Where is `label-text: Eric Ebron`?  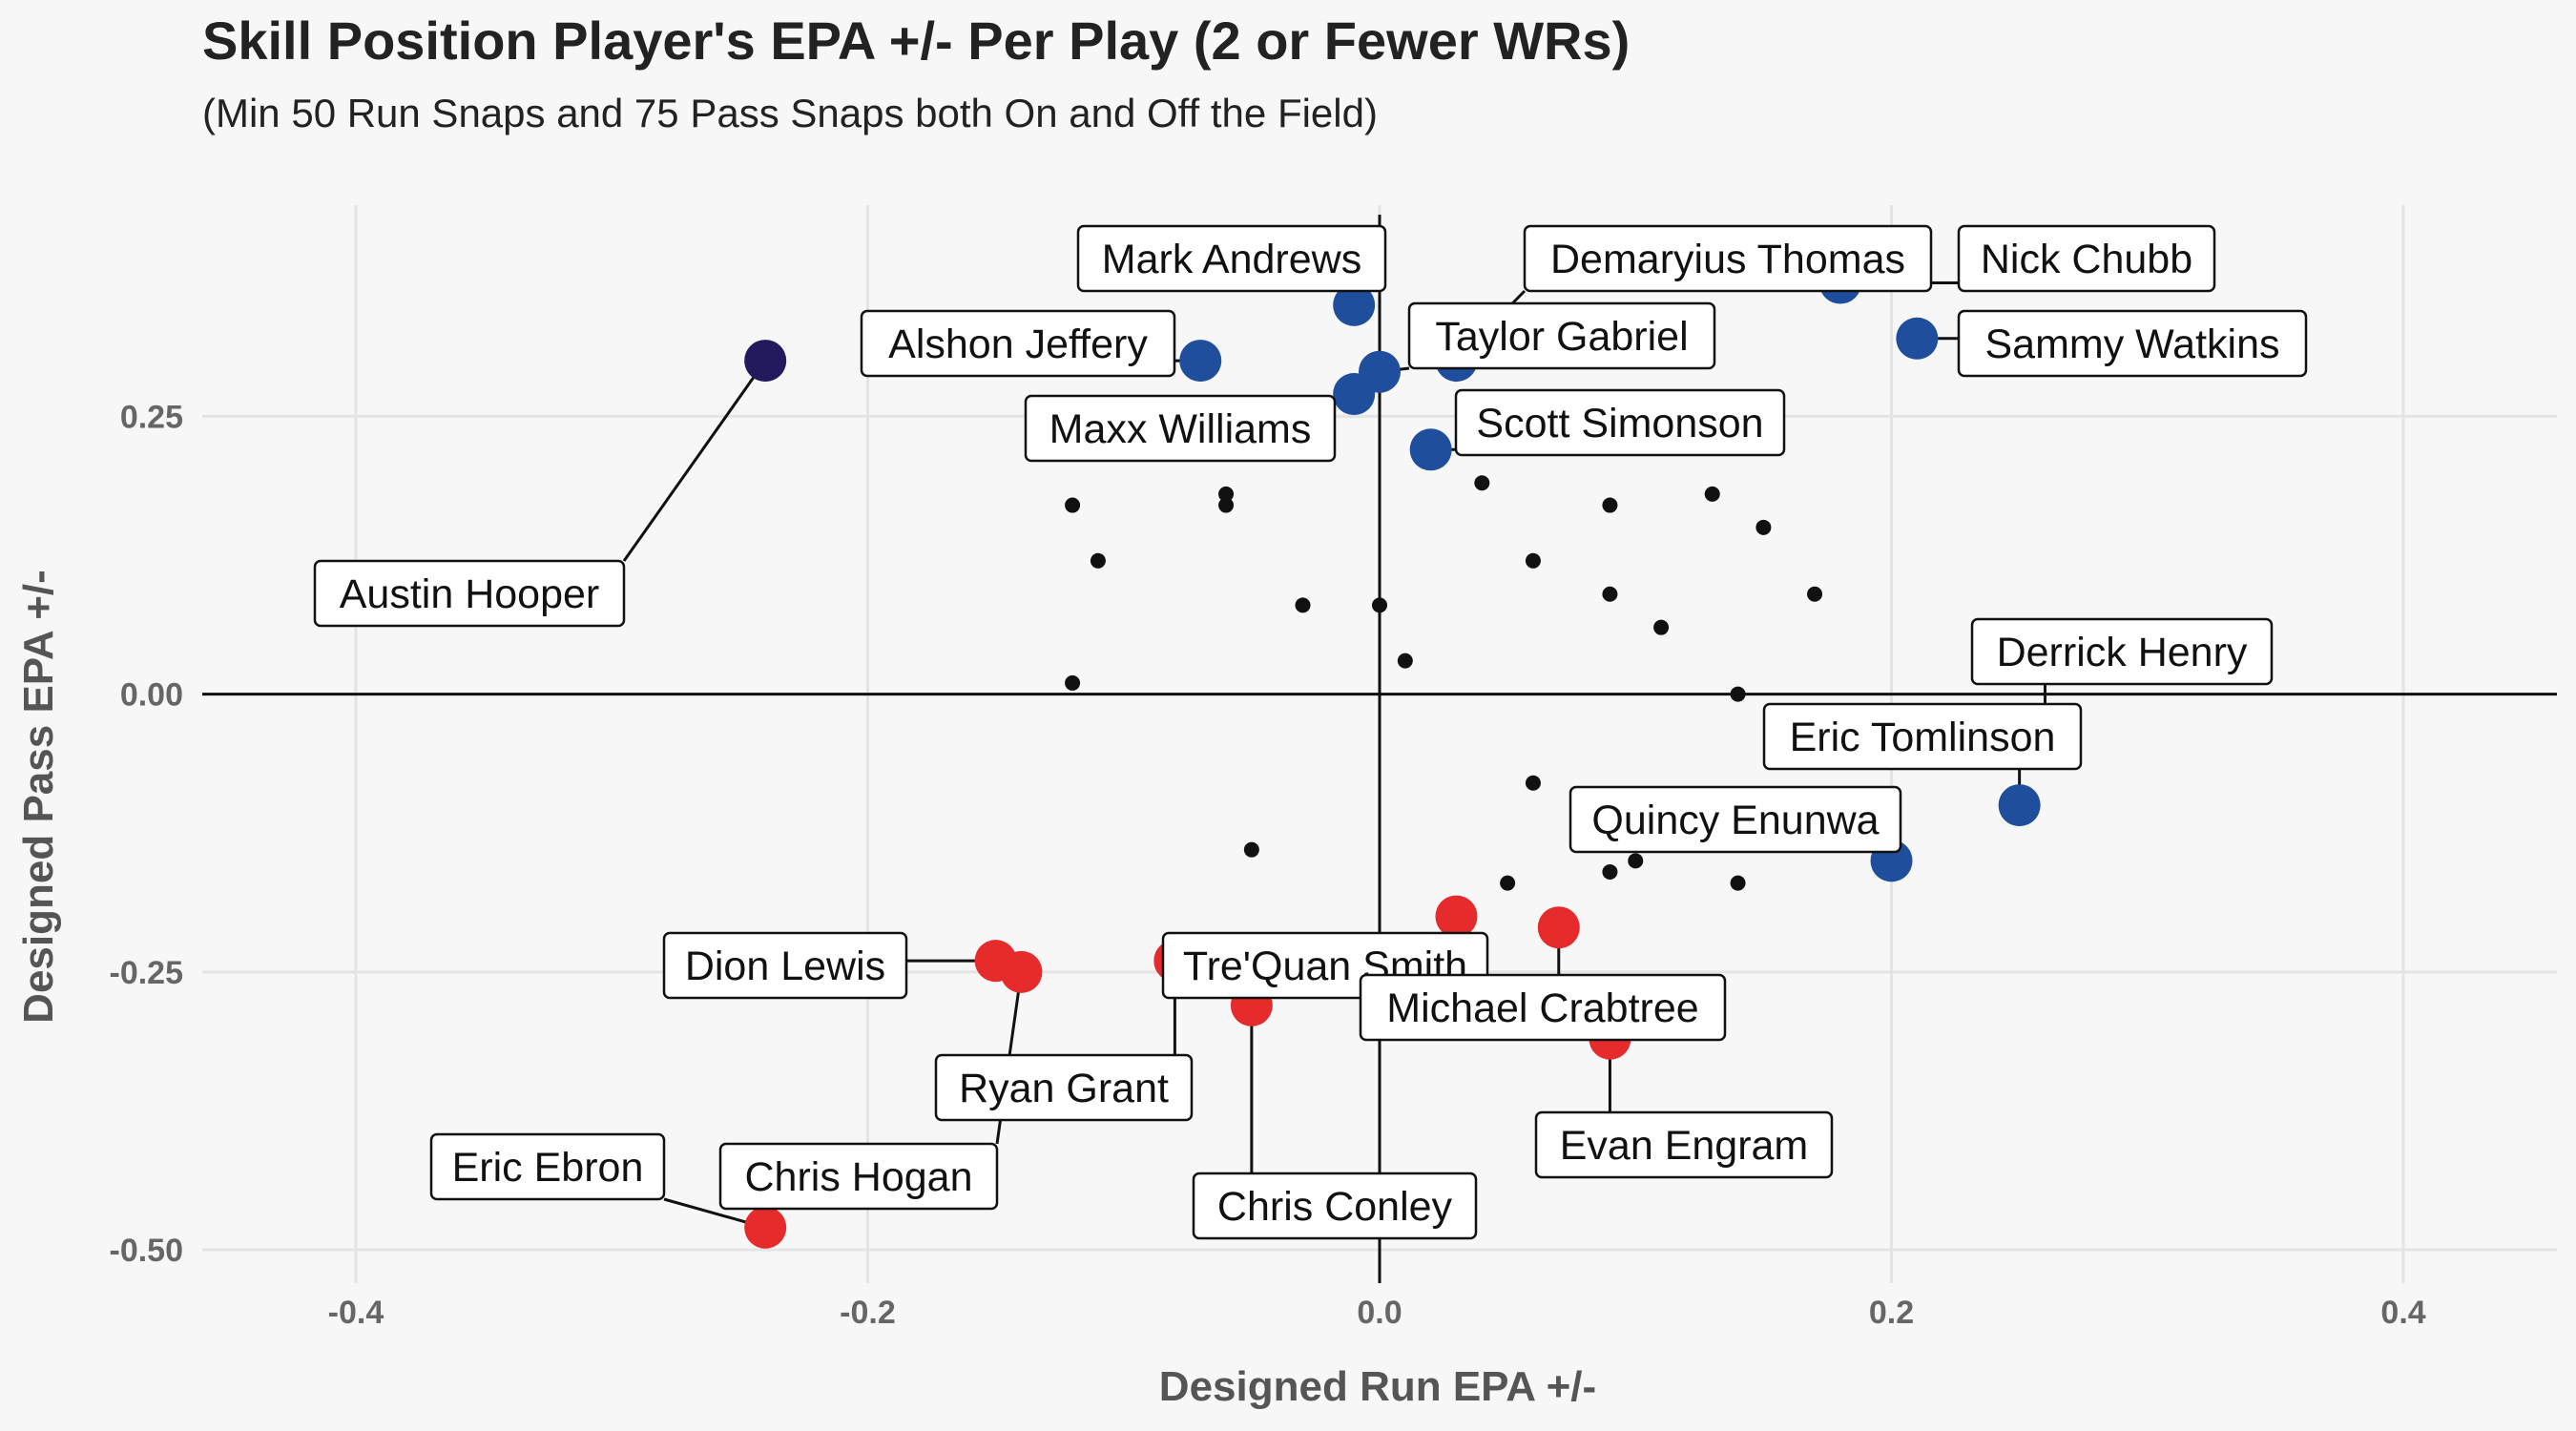 label-text: Eric Ebron is located at coordinates (548, 1168).